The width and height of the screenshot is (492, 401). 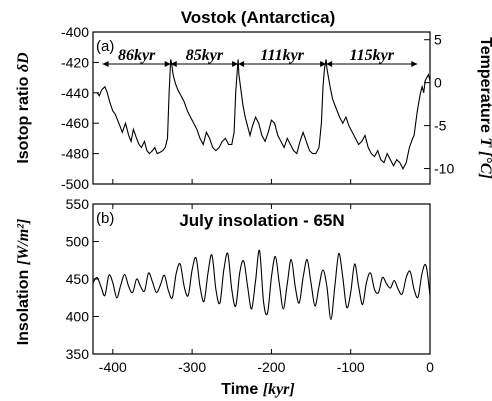 I want to click on panel-b-y-axis-label: Insolation [W/m²], so click(x=23, y=282).